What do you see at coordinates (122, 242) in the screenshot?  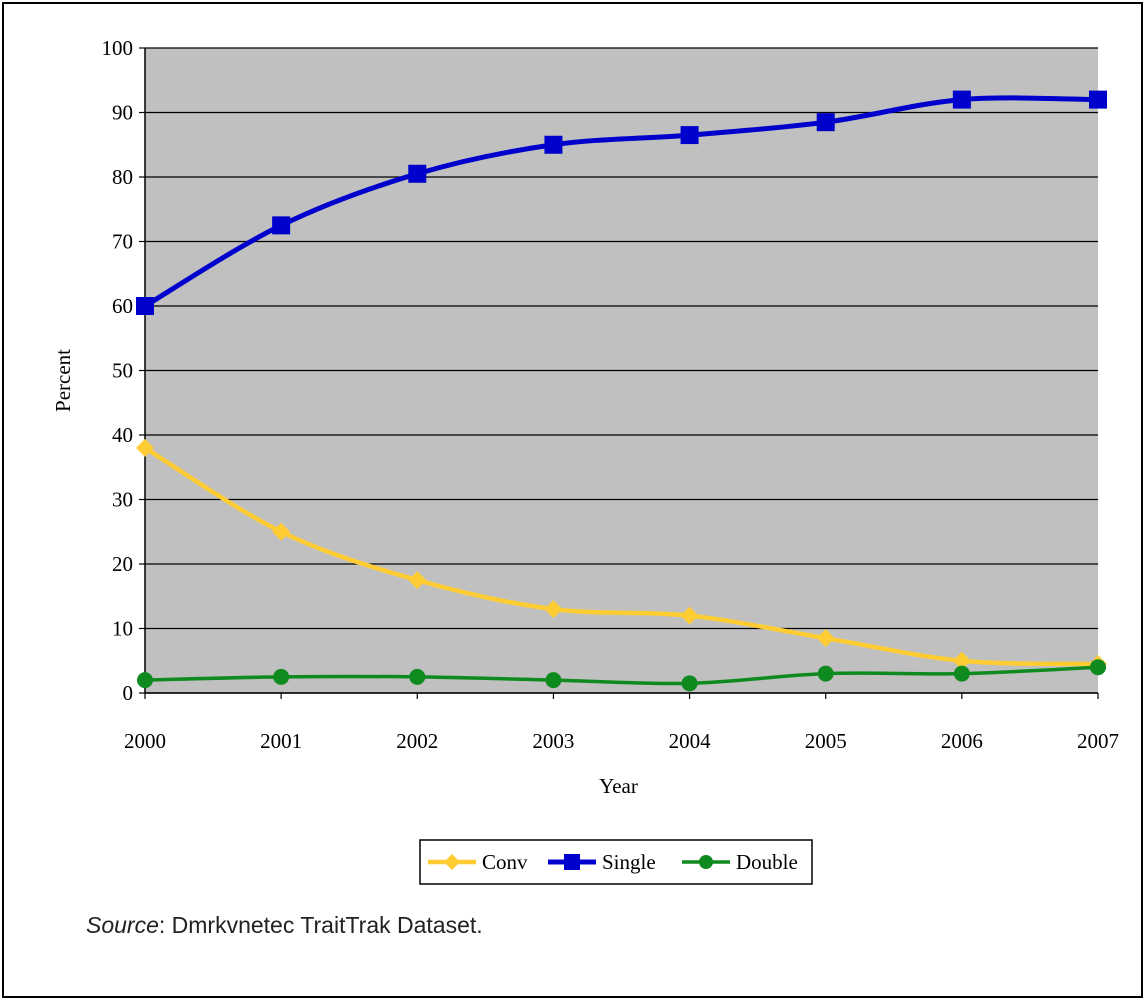 I see `y-tick-label: 70` at bounding box center [122, 242].